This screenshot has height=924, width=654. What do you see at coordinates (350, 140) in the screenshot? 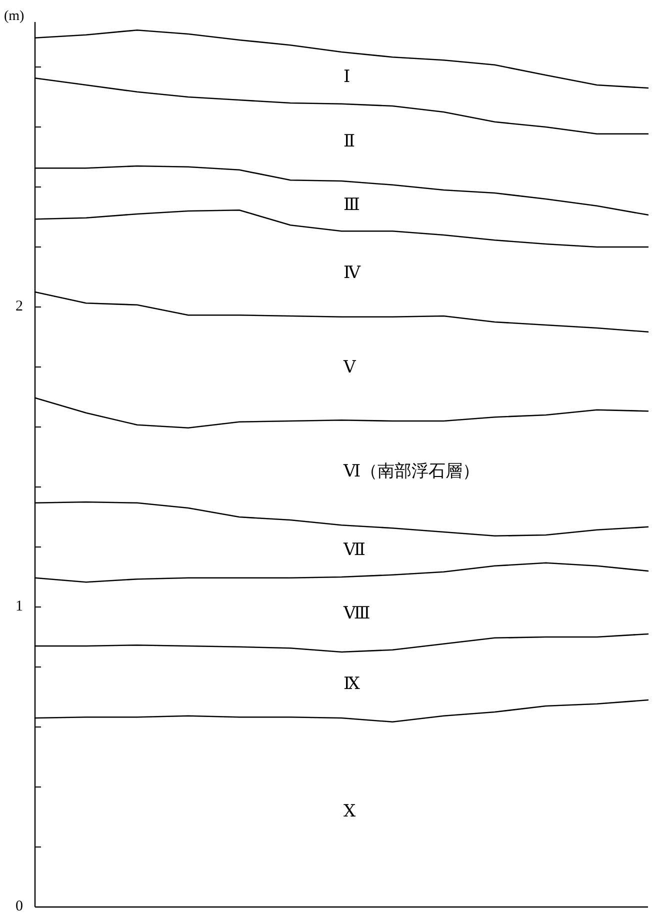
I see `annotation: Ⅱ` at bounding box center [350, 140].